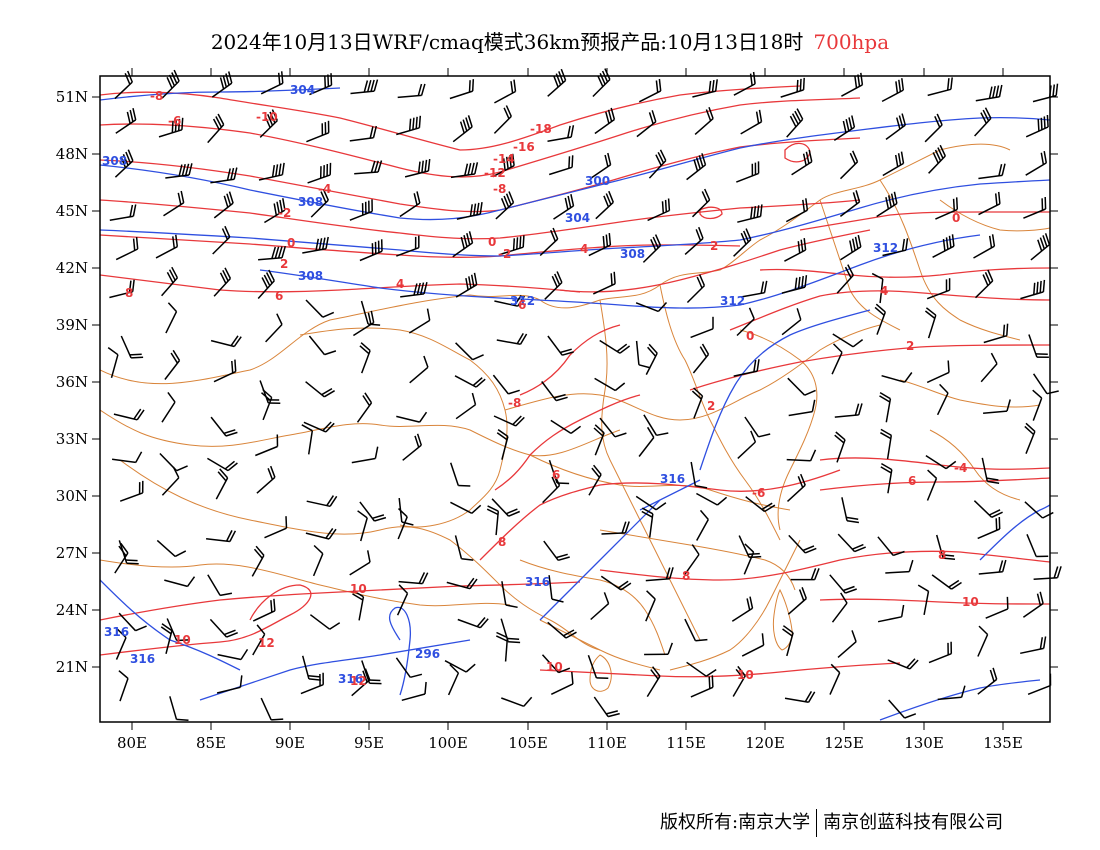 The width and height of the screenshot is (1100, 850). Describe the element at coordinates (129, 293) in the screenshot. I see `temp-label: 8` at that location.